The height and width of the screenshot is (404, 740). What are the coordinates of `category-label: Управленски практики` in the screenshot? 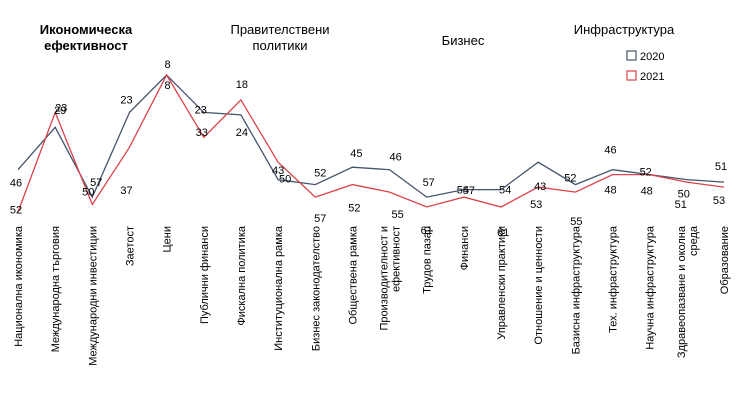 It's located at (502, 283).